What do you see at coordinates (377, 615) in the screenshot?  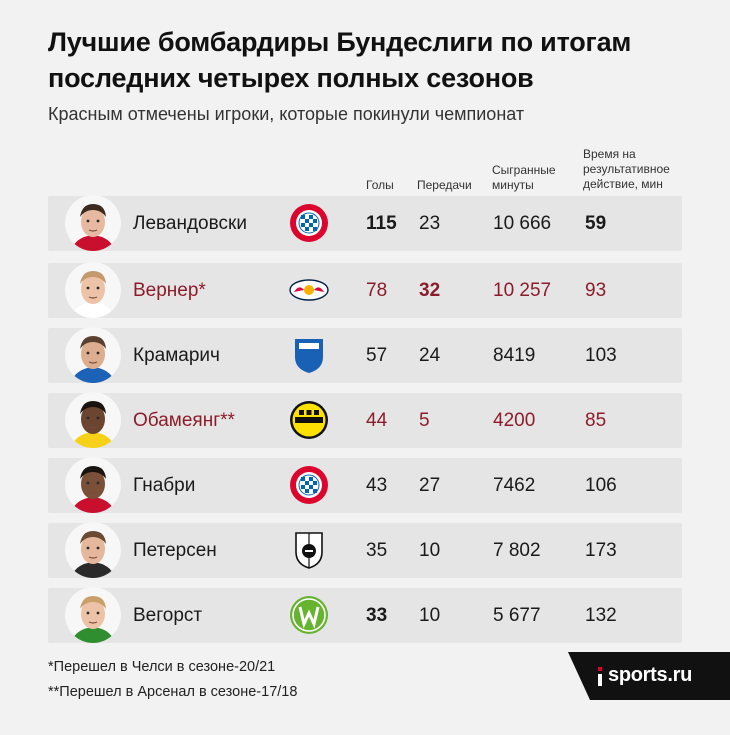 I see `cell-goals: 33` at bounding box center [377, 615].